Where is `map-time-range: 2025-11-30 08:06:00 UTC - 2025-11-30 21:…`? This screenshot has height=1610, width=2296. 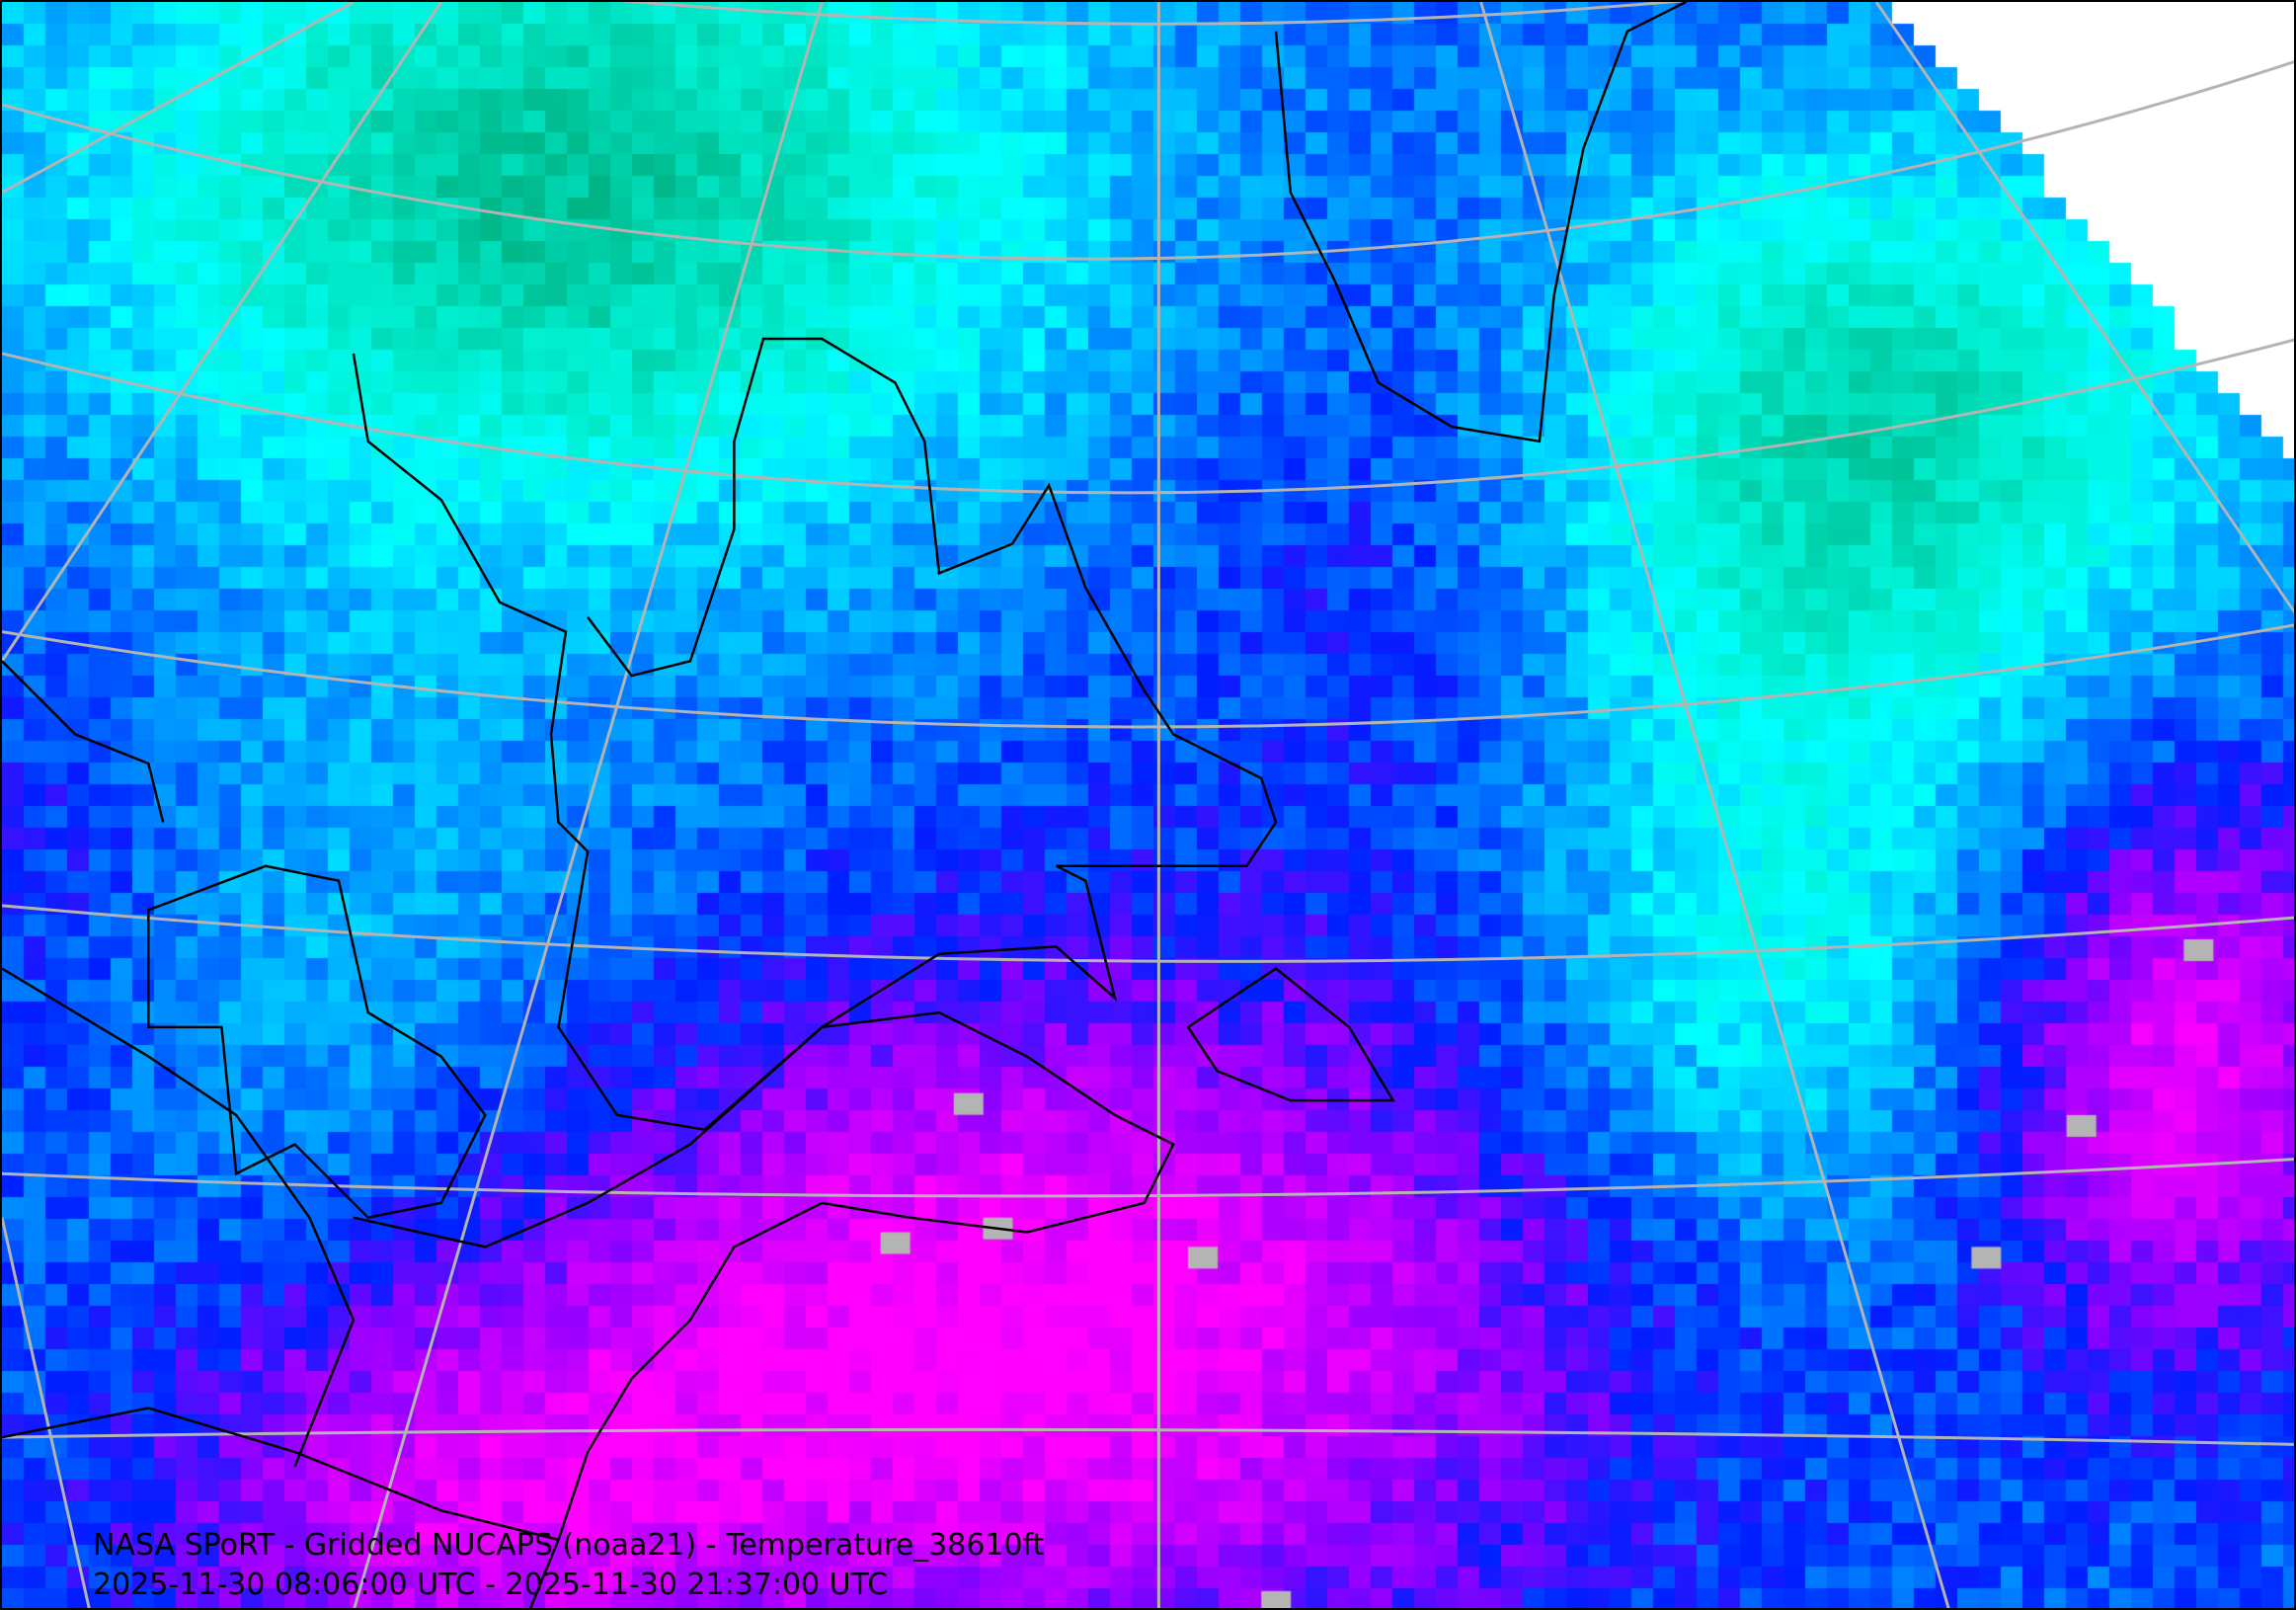 map-time-range: 2025-11-30 08:06:00 UTC - 2025-11-30 21:… is located at coordinates (491, 1585).